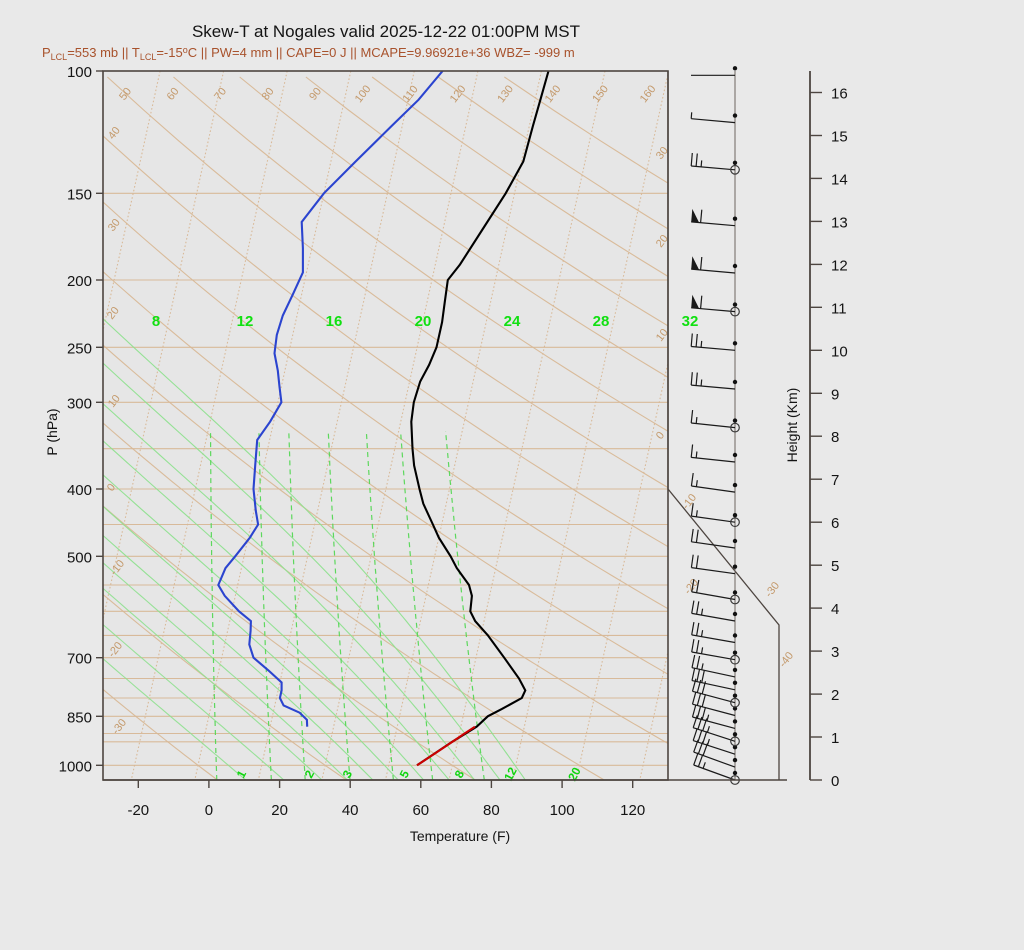  Describe the element at coordinates (839, 308) in the screenshot. I see `height-tick-label: 11` at that location.